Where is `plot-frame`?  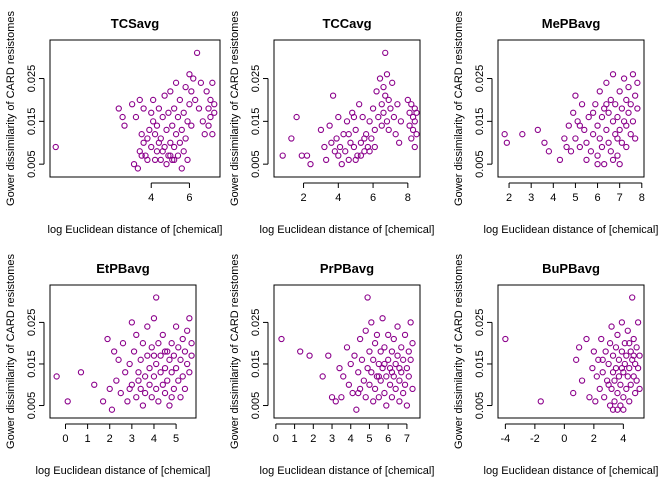 plot-frame is located at coordinates (347, 108).